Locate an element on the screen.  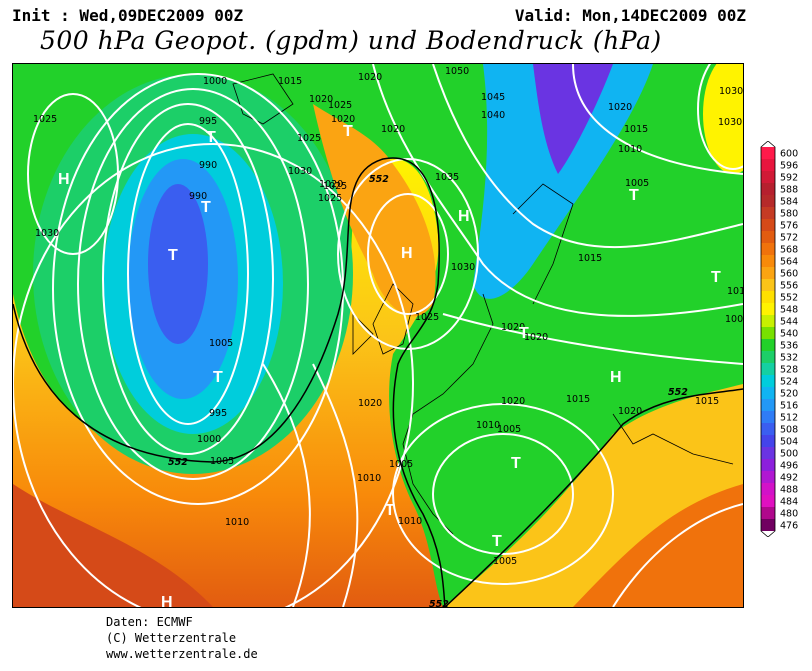
legend-label: 568 is located at coordinates (789, 250).